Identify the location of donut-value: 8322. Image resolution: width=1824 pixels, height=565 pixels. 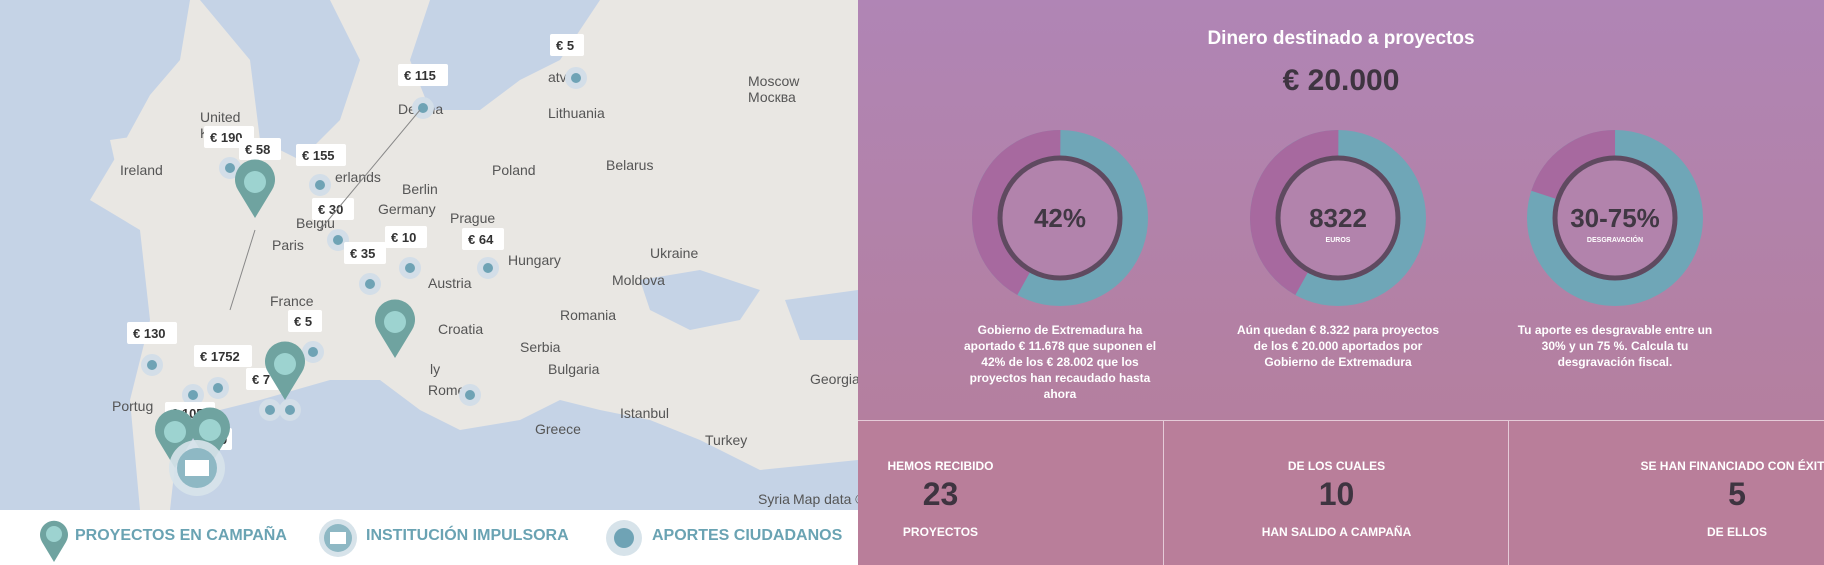
(1338, 218).